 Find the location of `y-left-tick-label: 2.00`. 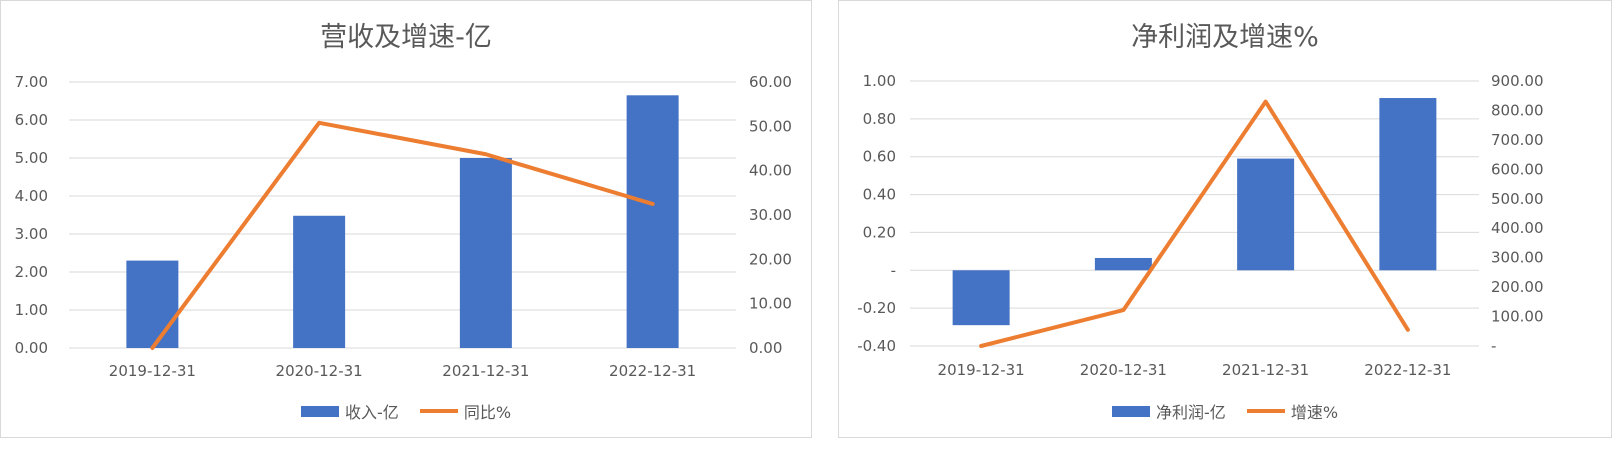

y-left-tick-label: 2.00 is located at coordinates (31, 272).